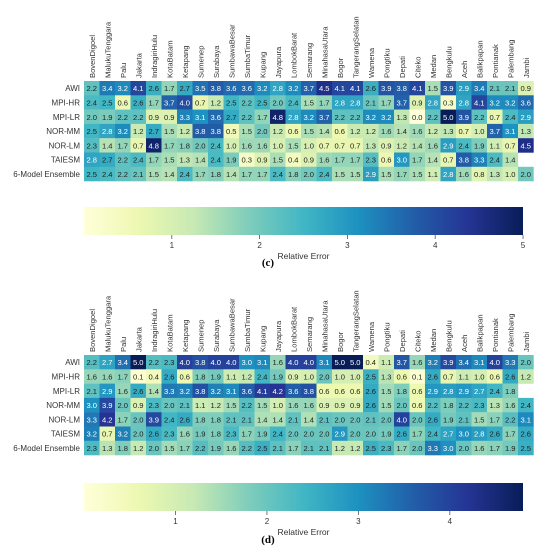  Describe the element at coordinates (309, 60) in the screenshot. I see `column-label-Semarang: Semarang` at that location.